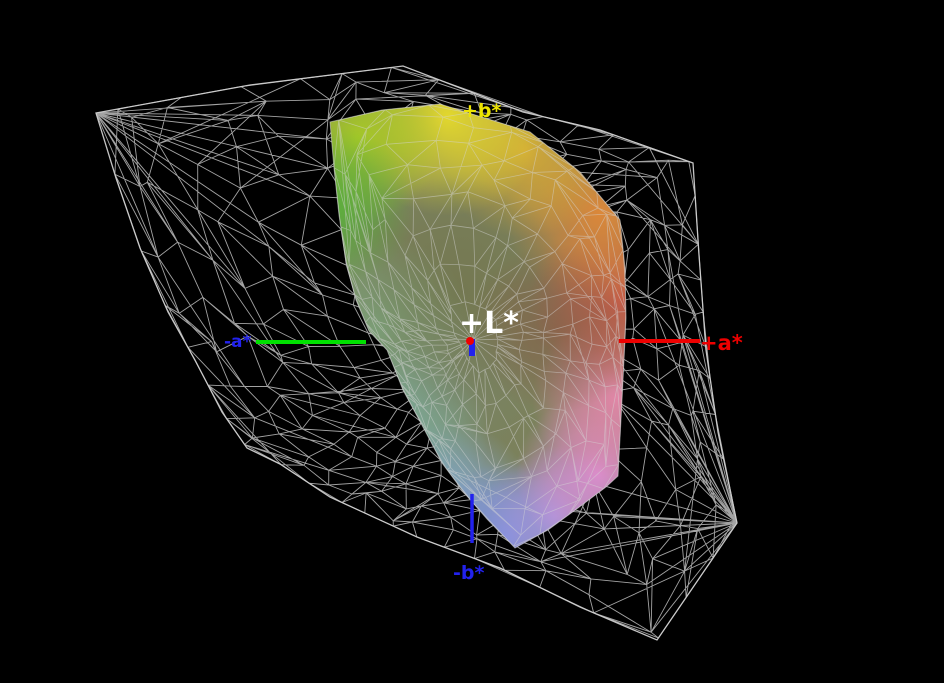 This screenshot has width=944, height=683. I want to click on axes, so click(478, 440).